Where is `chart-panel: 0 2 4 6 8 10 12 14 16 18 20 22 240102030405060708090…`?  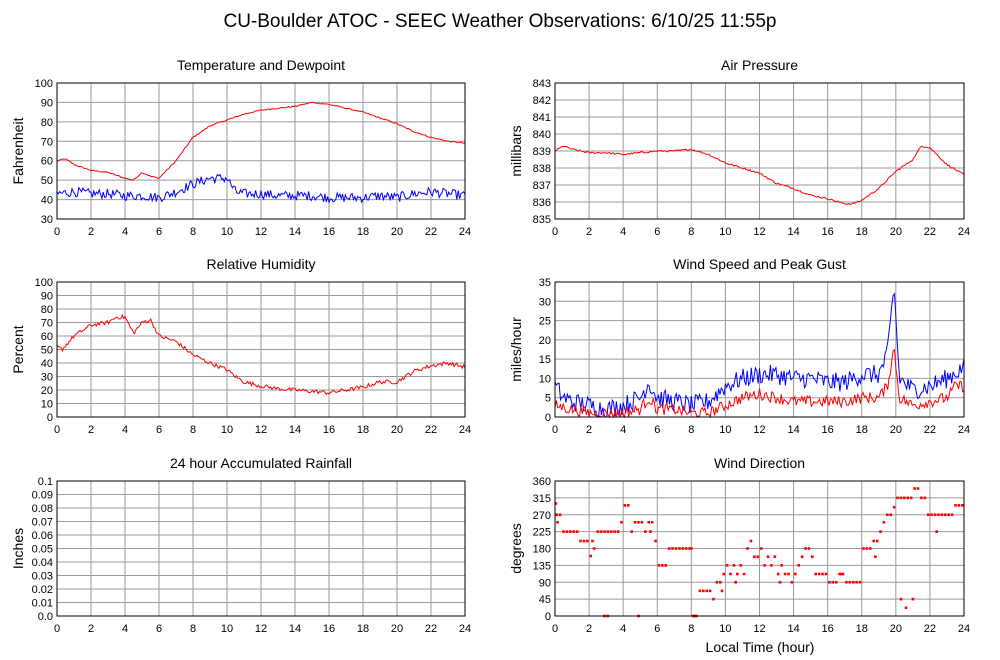
chart-panel: 0 2 4 6 8 10 12 14 16 18 20 22 240102030405060708090… is located at coordinates (240, 346).